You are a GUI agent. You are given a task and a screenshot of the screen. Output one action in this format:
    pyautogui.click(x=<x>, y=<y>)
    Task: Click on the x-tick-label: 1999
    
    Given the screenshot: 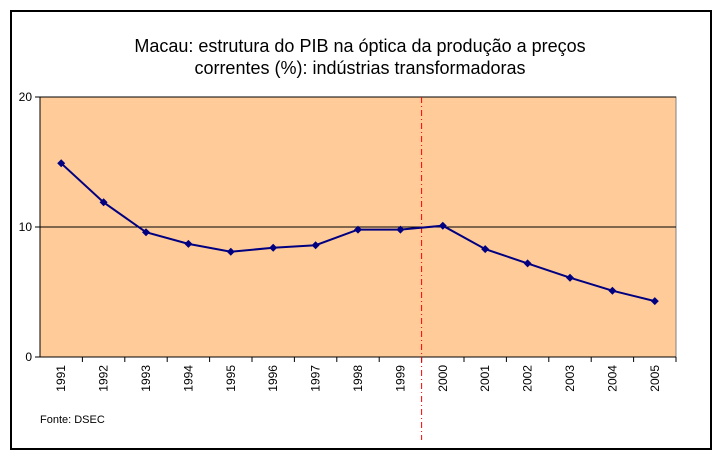 What is the action you would take?
    pyautogui.click(x=400, y=378)
    